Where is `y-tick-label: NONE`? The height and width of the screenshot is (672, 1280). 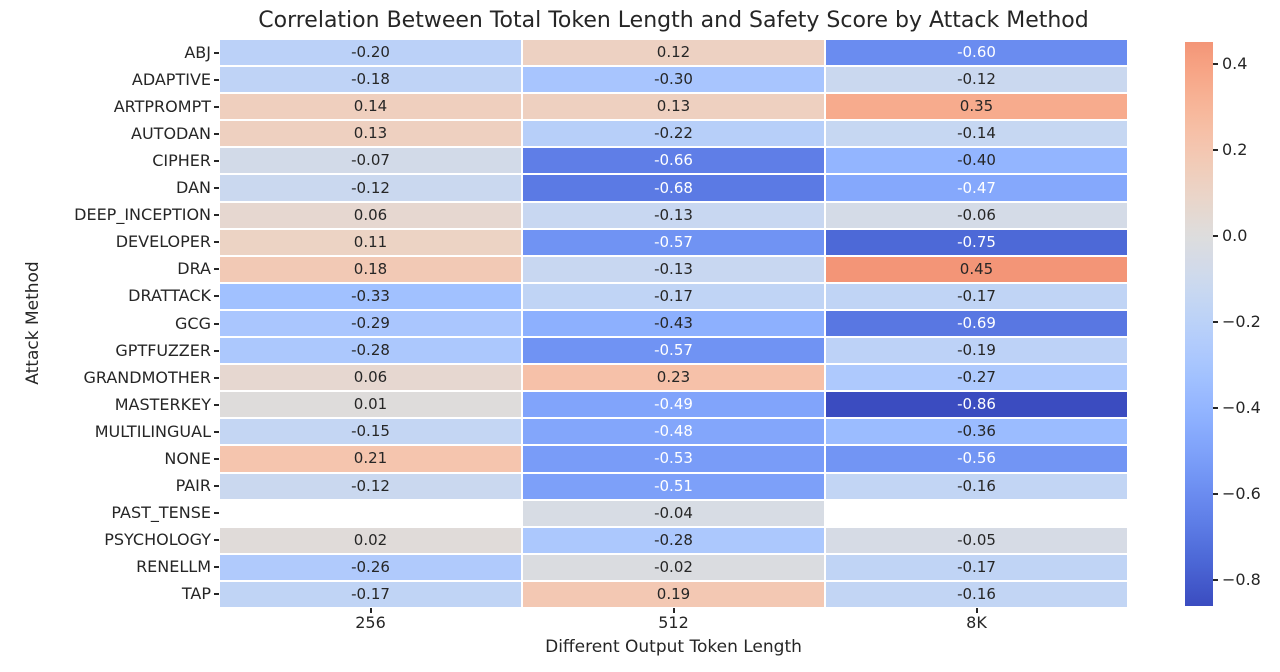
y-tick-label: NONE is located at coordinates (187, 458).